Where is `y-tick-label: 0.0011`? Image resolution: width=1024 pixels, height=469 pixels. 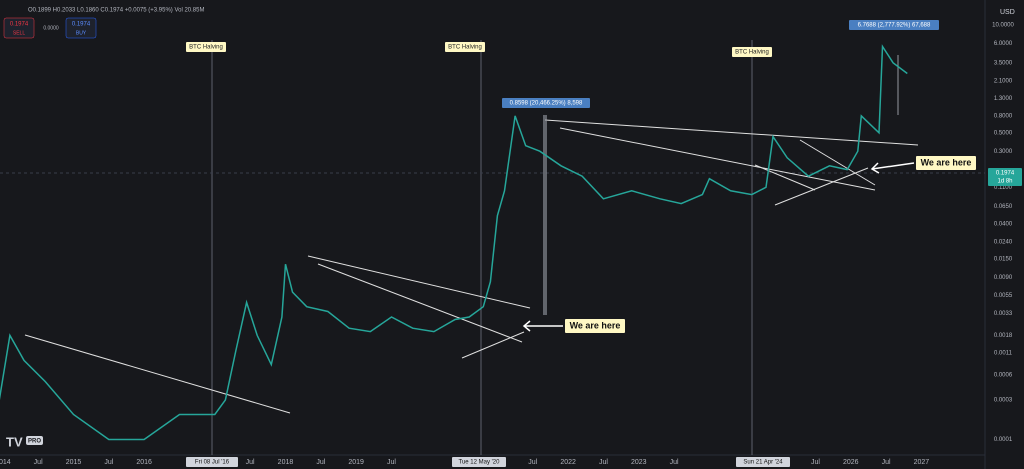 y-tick-label: 0.0011 is located at coordinates (1003, 354).